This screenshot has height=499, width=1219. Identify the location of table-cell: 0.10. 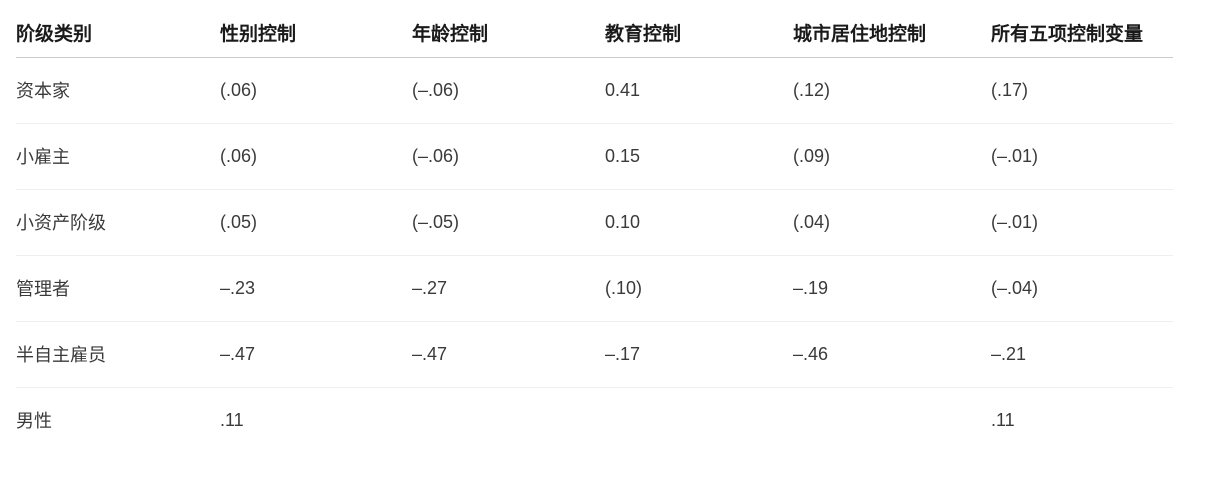
(699, 222).